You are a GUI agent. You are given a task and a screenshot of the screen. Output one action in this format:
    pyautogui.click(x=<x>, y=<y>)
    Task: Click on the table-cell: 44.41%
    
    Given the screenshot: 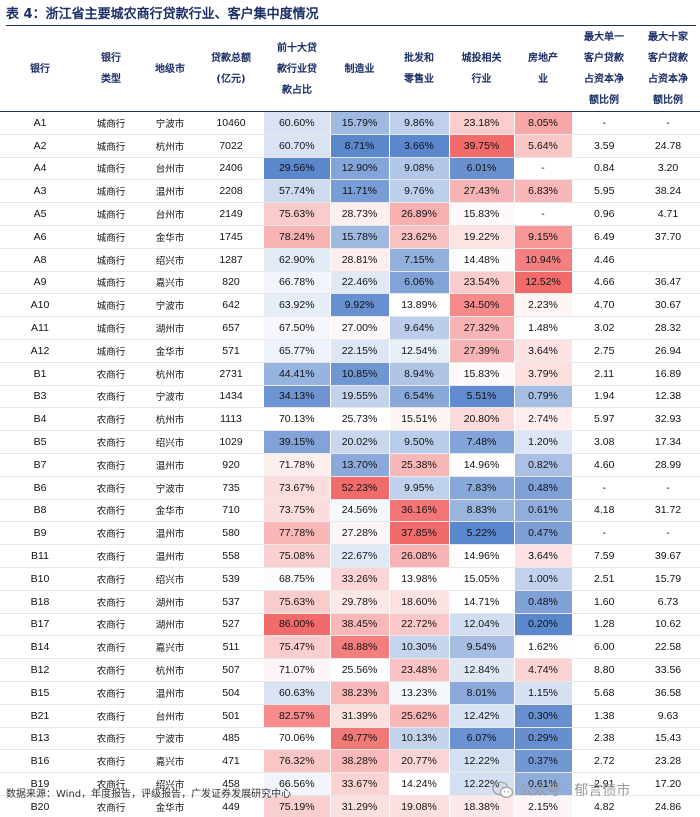 What is the action you would take?
    pyautogui.click(x=297, y=374)
    